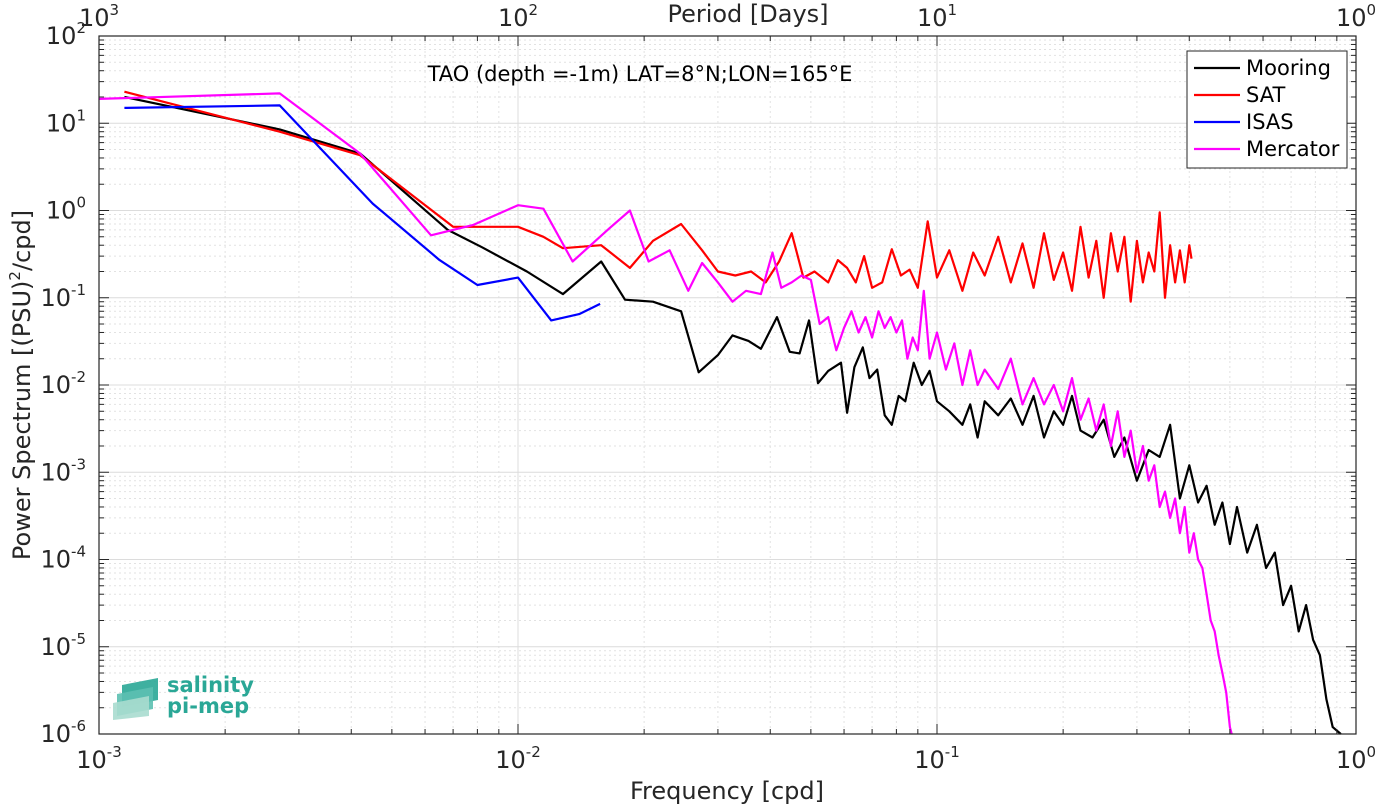 The height and width of the screenshot is (809, 1383). What do you see at coordinates (640, 74) in the screenshot?
I see `chart-title-annotation: TAO (depth =-1m) LAT=8°N;LON=165°E` at bounding box center [640, 74].